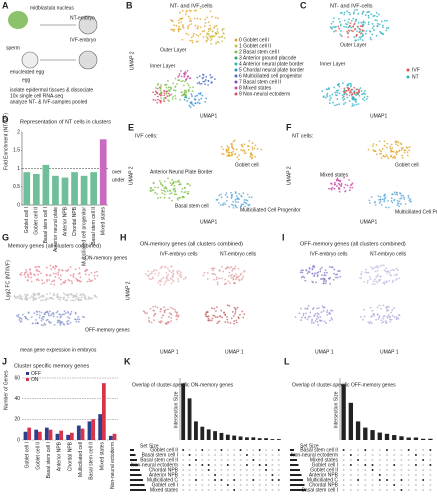 This screenshot has height=500, width=437. I want to click on label: Mixed states, so click(334, 175).